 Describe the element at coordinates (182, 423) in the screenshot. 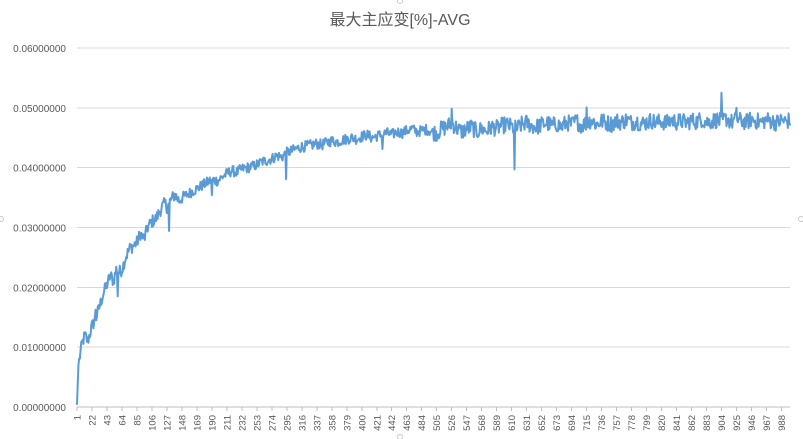

I see `x-tick-label: 148` at that location.